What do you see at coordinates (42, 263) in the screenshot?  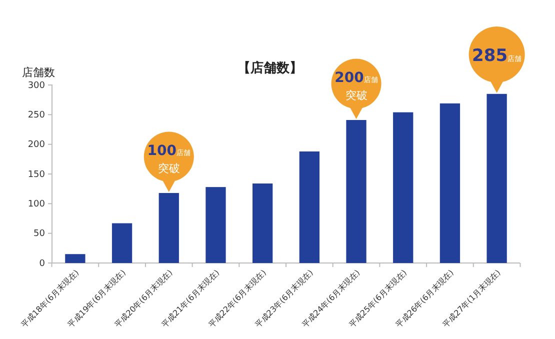 I see `y-tick-label: 0` at bounding box center [42, 263].